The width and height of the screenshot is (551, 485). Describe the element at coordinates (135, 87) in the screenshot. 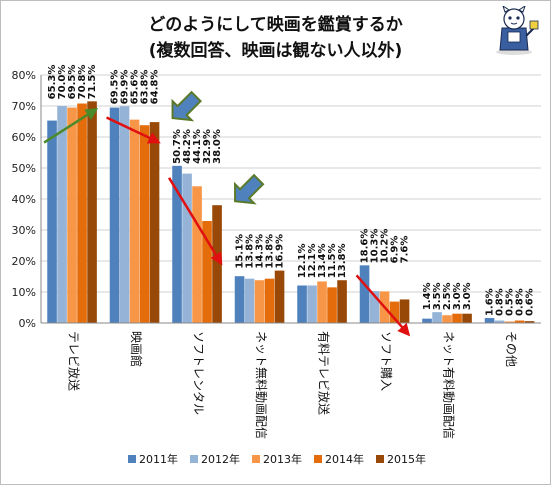

I see `data-label: 65.6%` at that location.